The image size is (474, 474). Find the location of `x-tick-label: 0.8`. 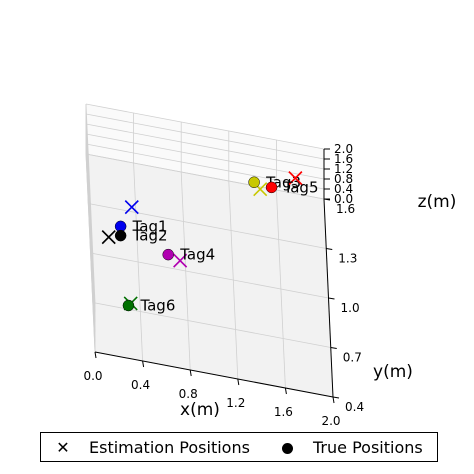

x-tick-label: 0.8 is located at coordinates (188, 394).